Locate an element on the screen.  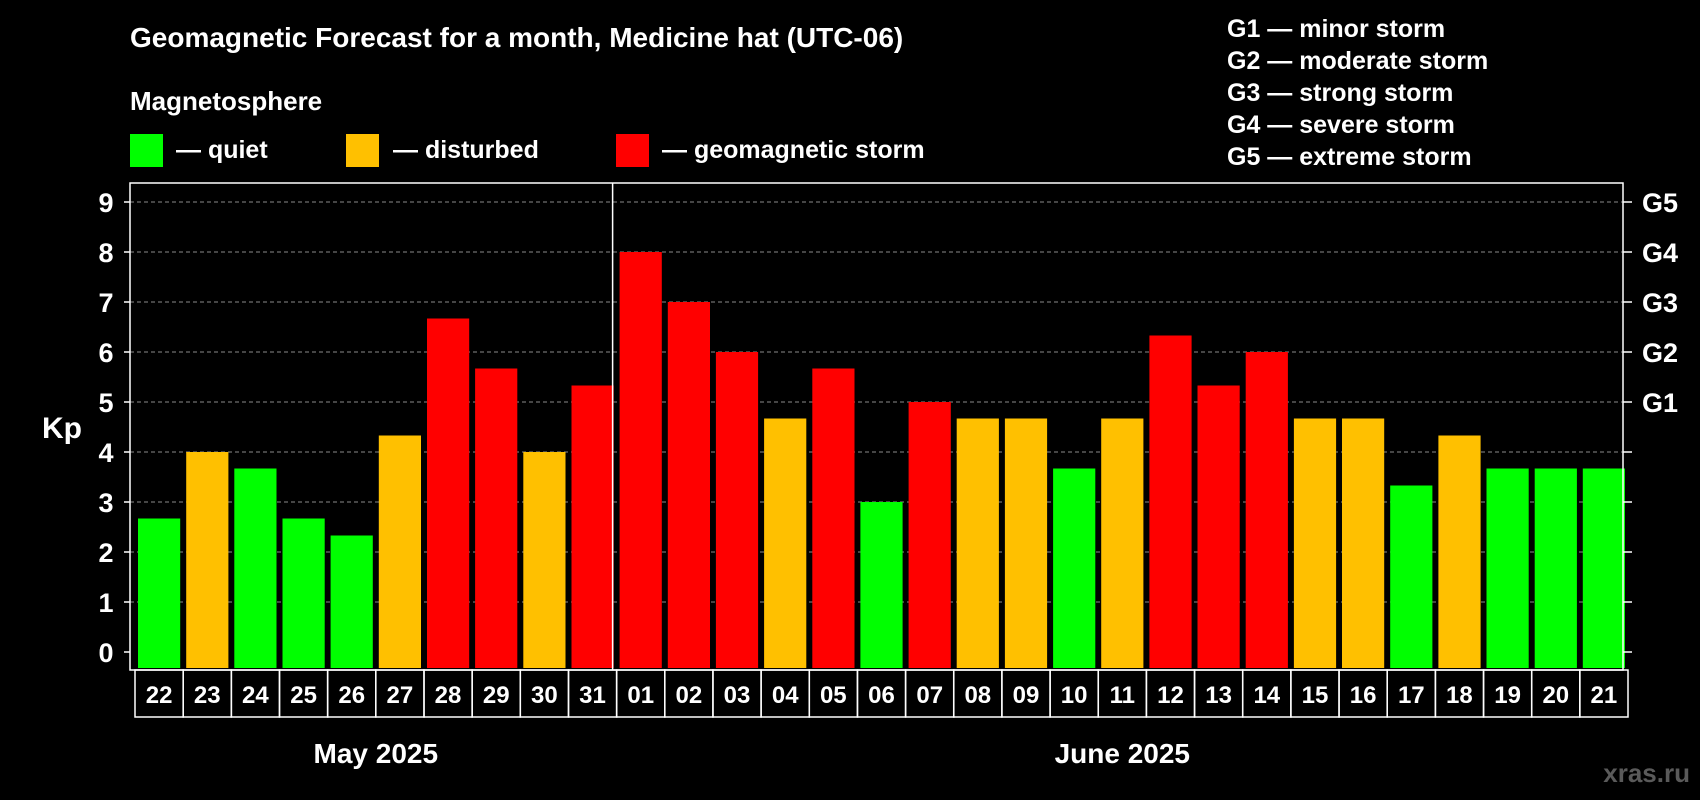
y-axis-label: Kp is located at coordinates (62, 428).